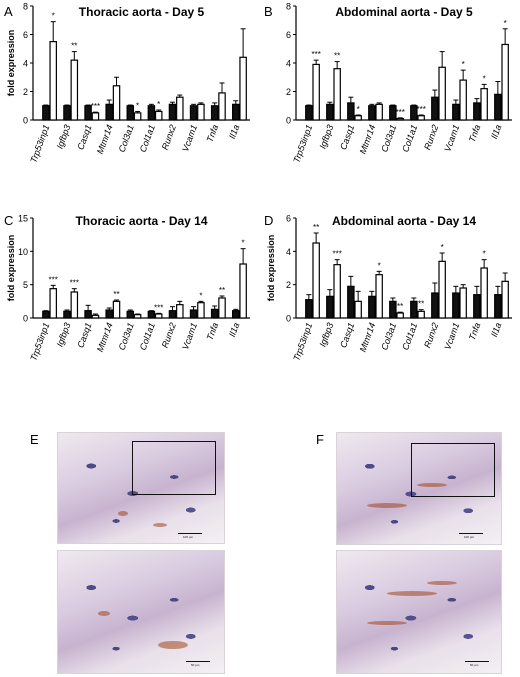 The height and width of the screenshot is (677, 520). What do you see at coordinates (188, 537) in the screenshot?
I see `scale-bar-label: 100 µm` at bounding box center [188, 537].